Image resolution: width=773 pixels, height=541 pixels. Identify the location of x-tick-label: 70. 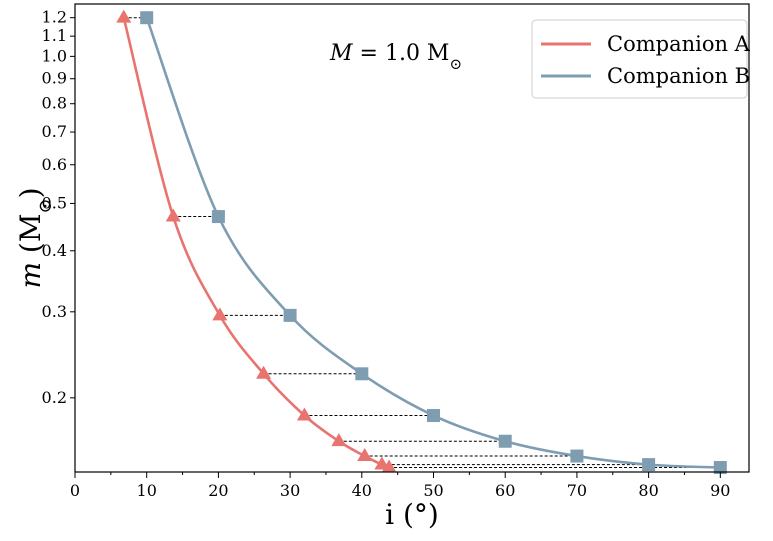
(577, 490).